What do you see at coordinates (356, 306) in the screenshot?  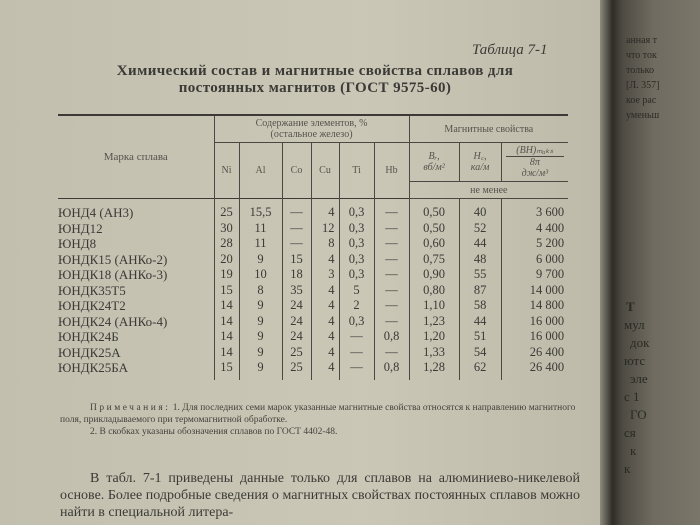 I see `table-cell: 2` at bounding box center [356, 306].